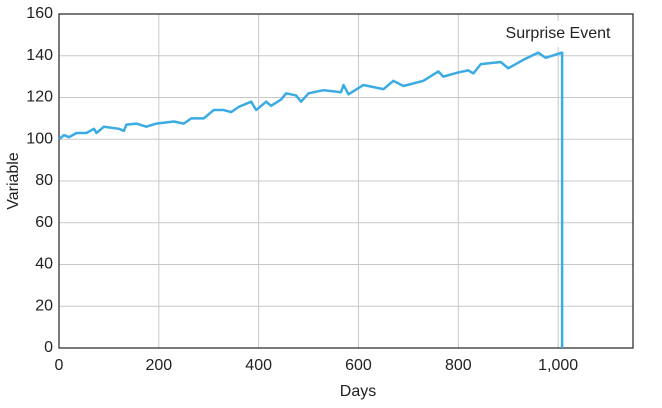 This screenshot has width=662, height=408. What do you see at coordinates (358, 391) in the screenshot?
I see `x-axis-label: Days` at bounding box center [358, 391].